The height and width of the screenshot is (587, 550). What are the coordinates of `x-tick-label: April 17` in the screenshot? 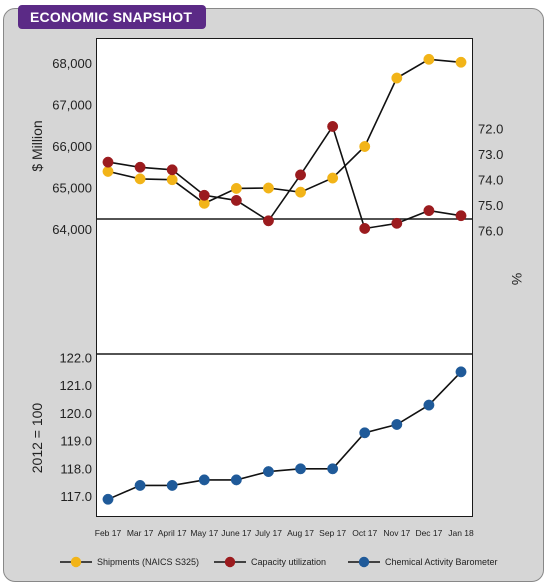 It's located at (172, 533).